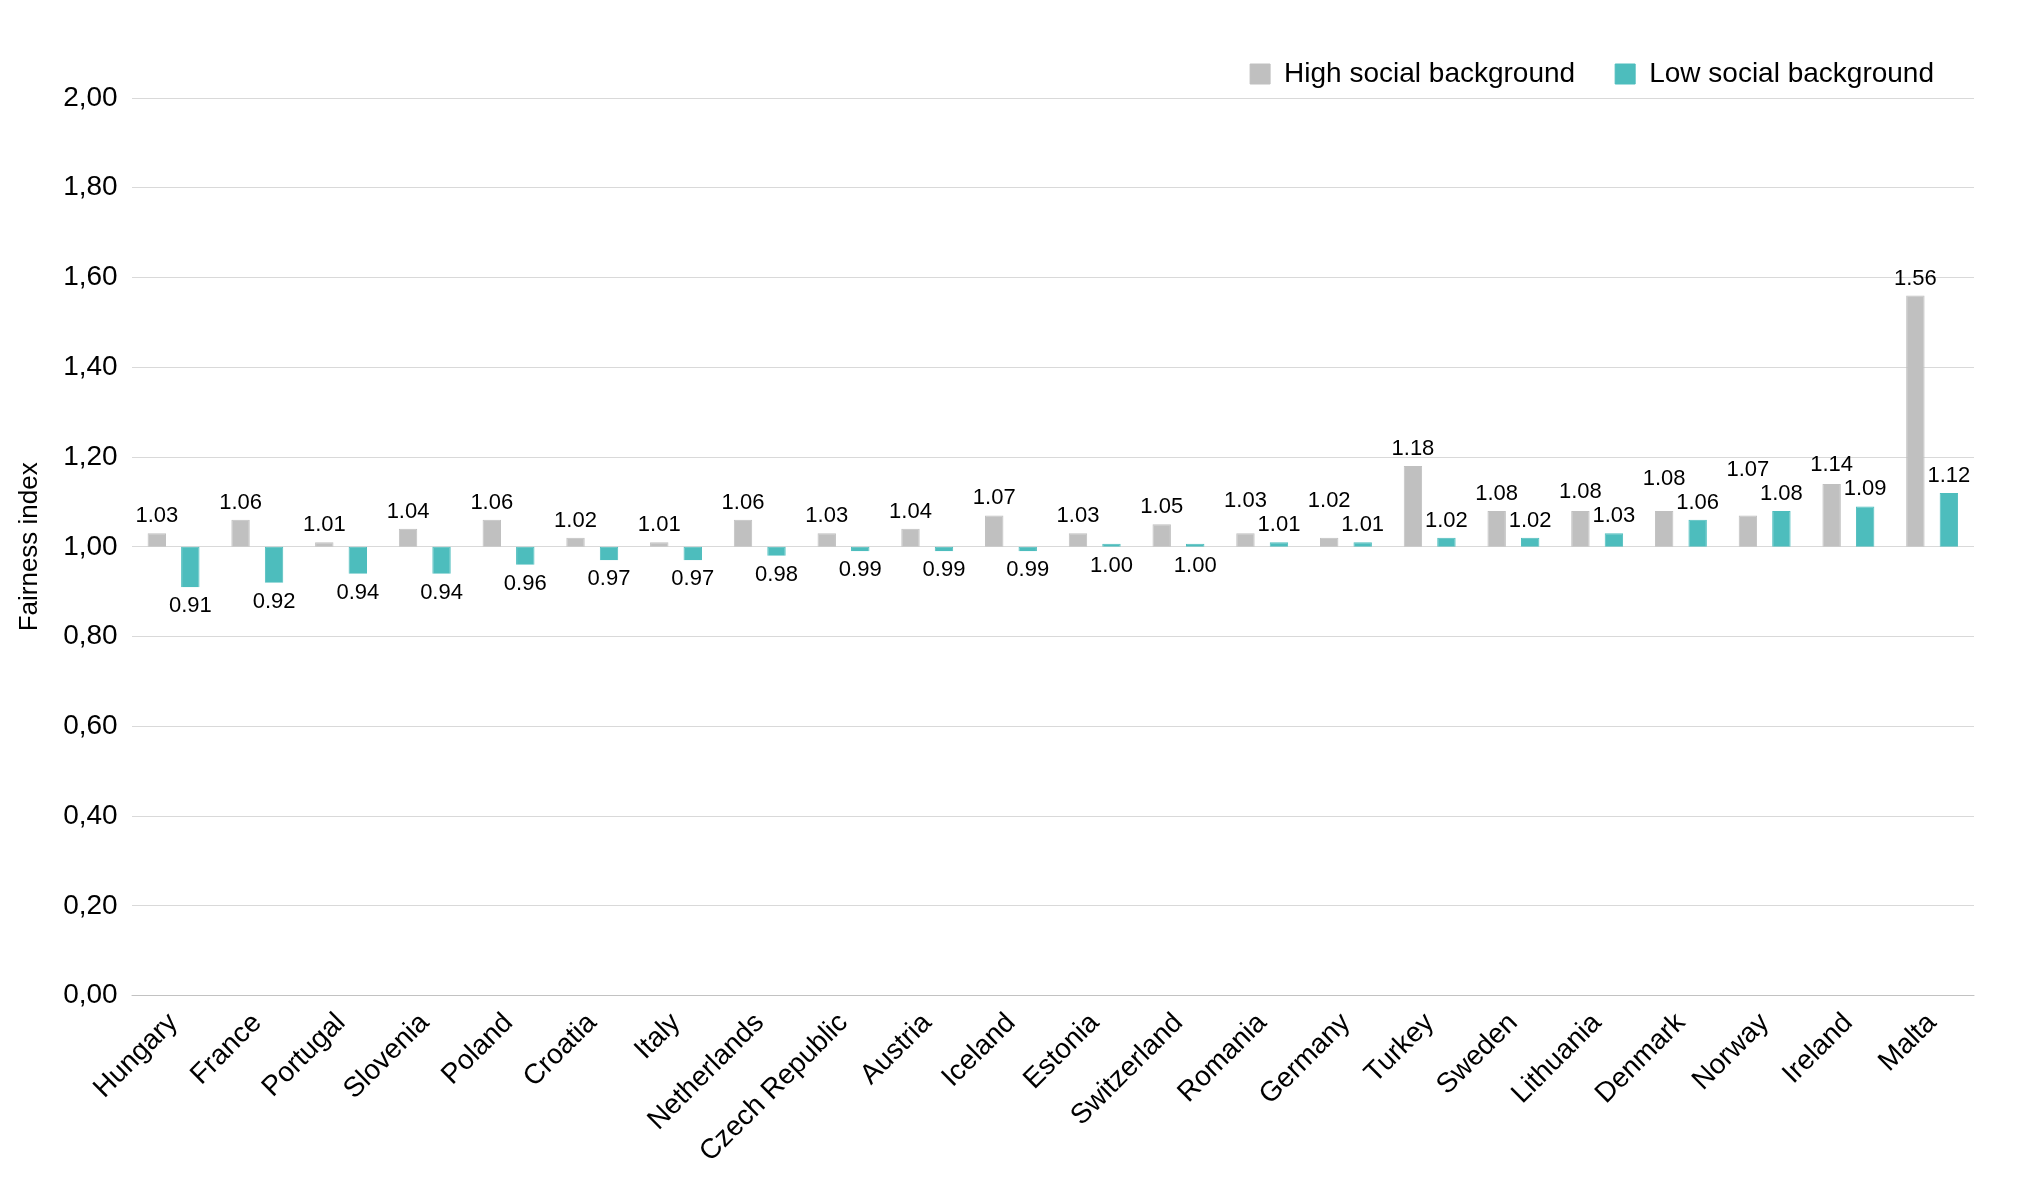  I want to click on data-label: 1.09, so click(1865, 488).